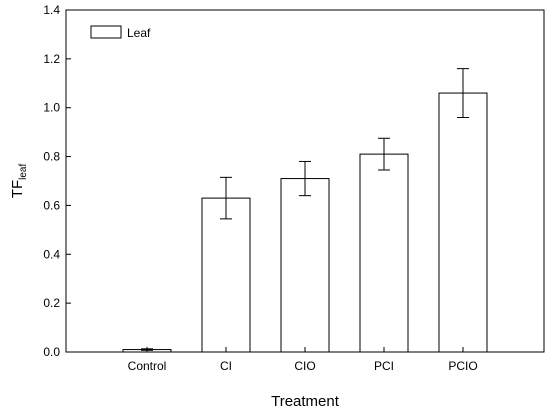 This screenshot has height=411, width=550. Describe the element at coordinates (51, 157) in the screenshot. I see `y-tick-label: 0.8` at that location.